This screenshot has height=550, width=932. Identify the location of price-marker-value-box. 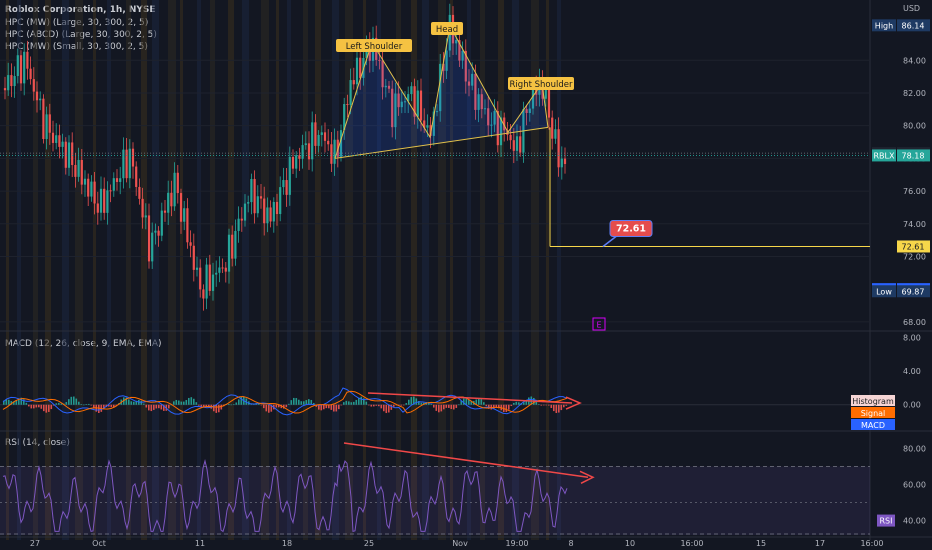
(913, 291).